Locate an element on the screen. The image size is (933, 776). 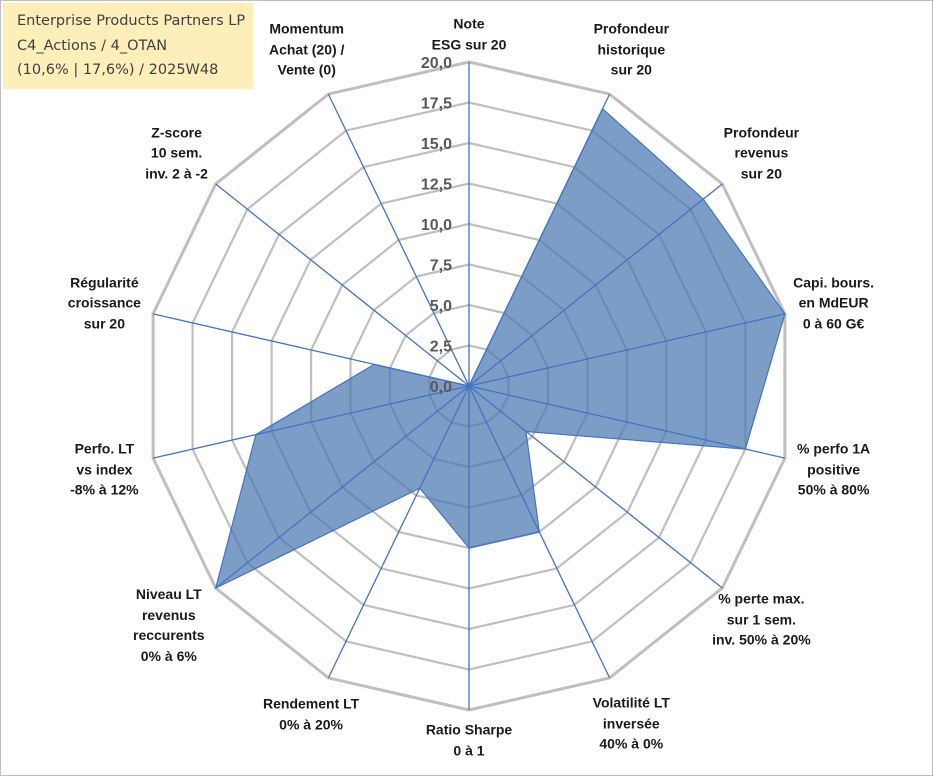
axis-label: Profondeur revenus sur 20 is located at coordinates (761, 153).